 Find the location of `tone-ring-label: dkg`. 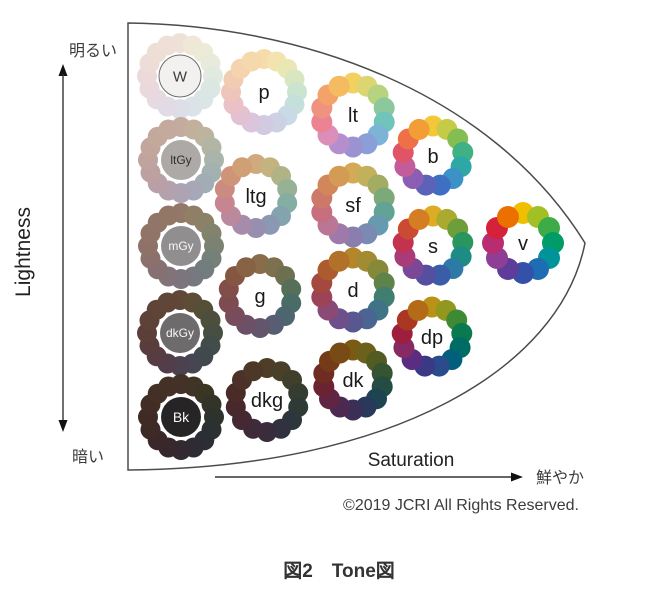

tone-ring-label: dkg is located at coordinates (267, 401).